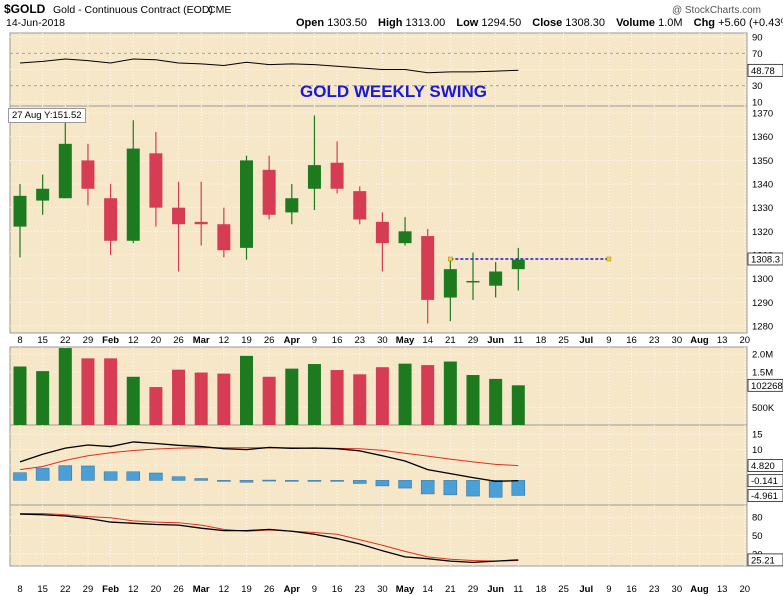  What do you see at coordinates (585, 23) in the screenshot?
I see `close-value: 1308.30` at bounding box center [585, 23].